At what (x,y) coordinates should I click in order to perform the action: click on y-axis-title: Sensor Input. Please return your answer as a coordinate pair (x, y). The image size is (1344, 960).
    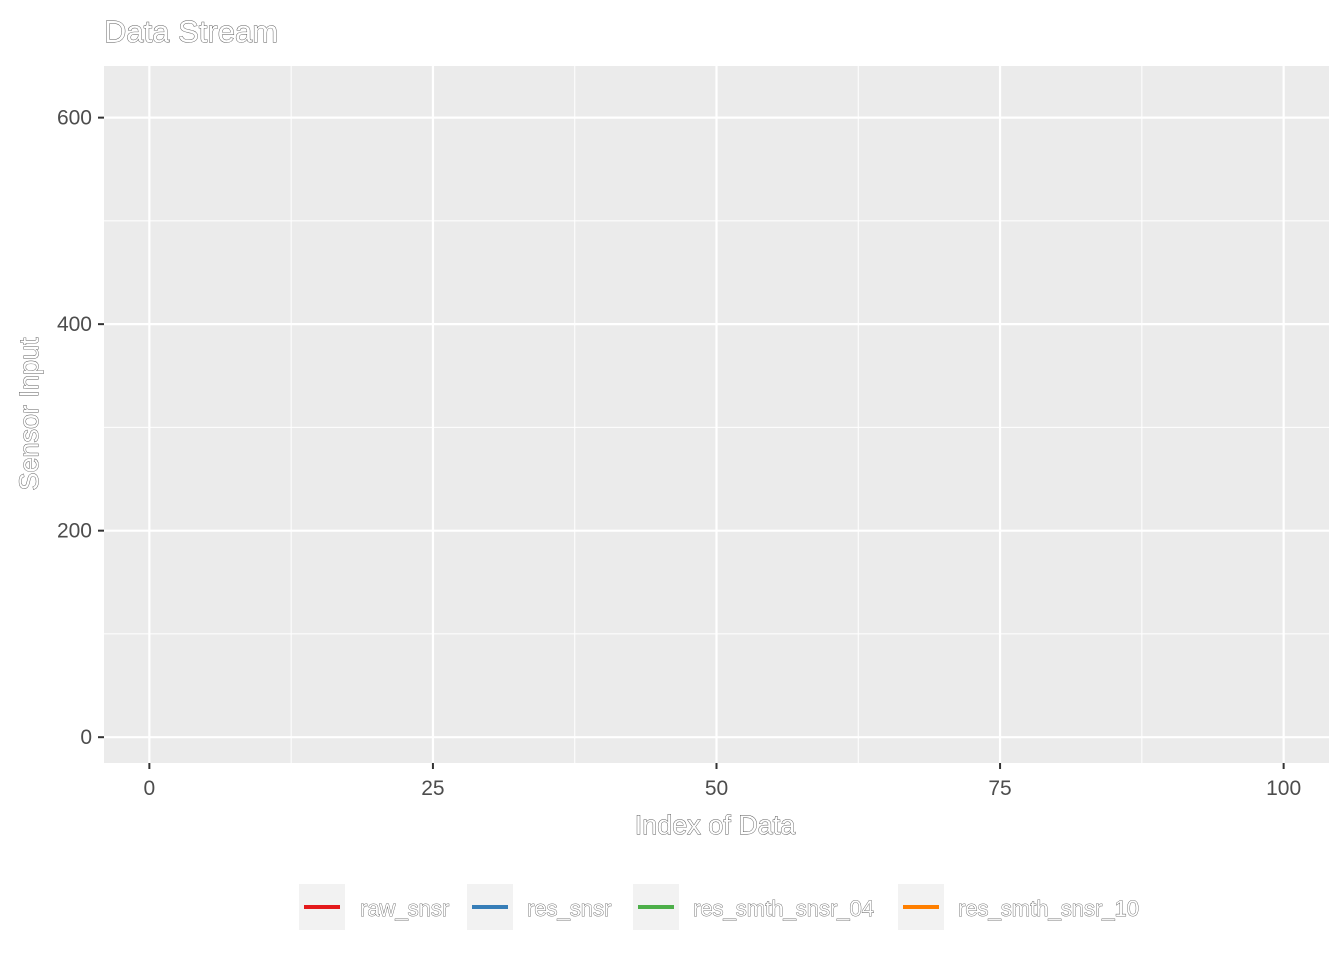
    Looking at the image, I should click on (29, 414).